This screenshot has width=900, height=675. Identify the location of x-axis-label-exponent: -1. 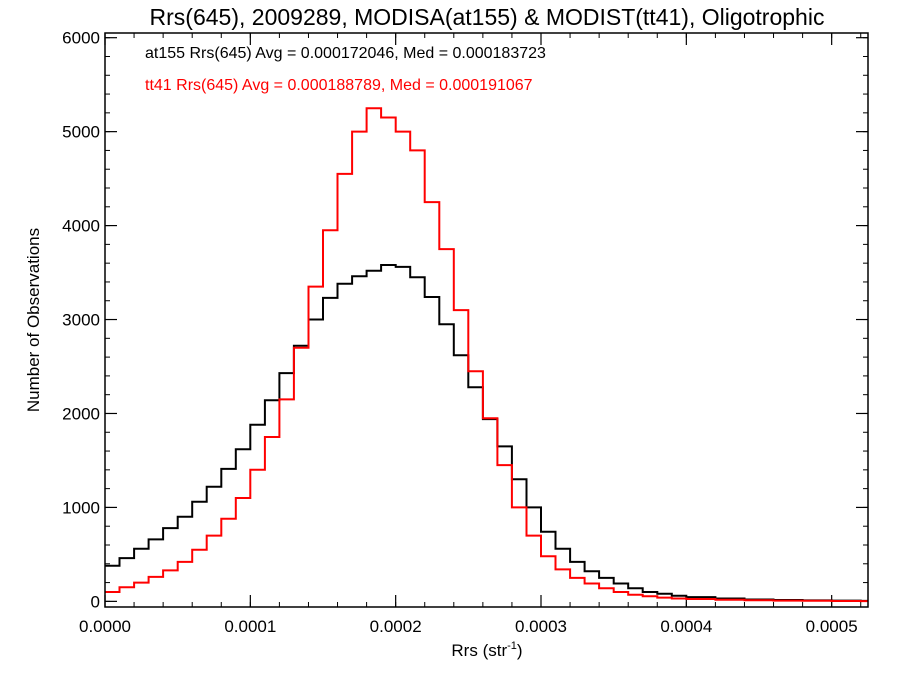
(512, 646).